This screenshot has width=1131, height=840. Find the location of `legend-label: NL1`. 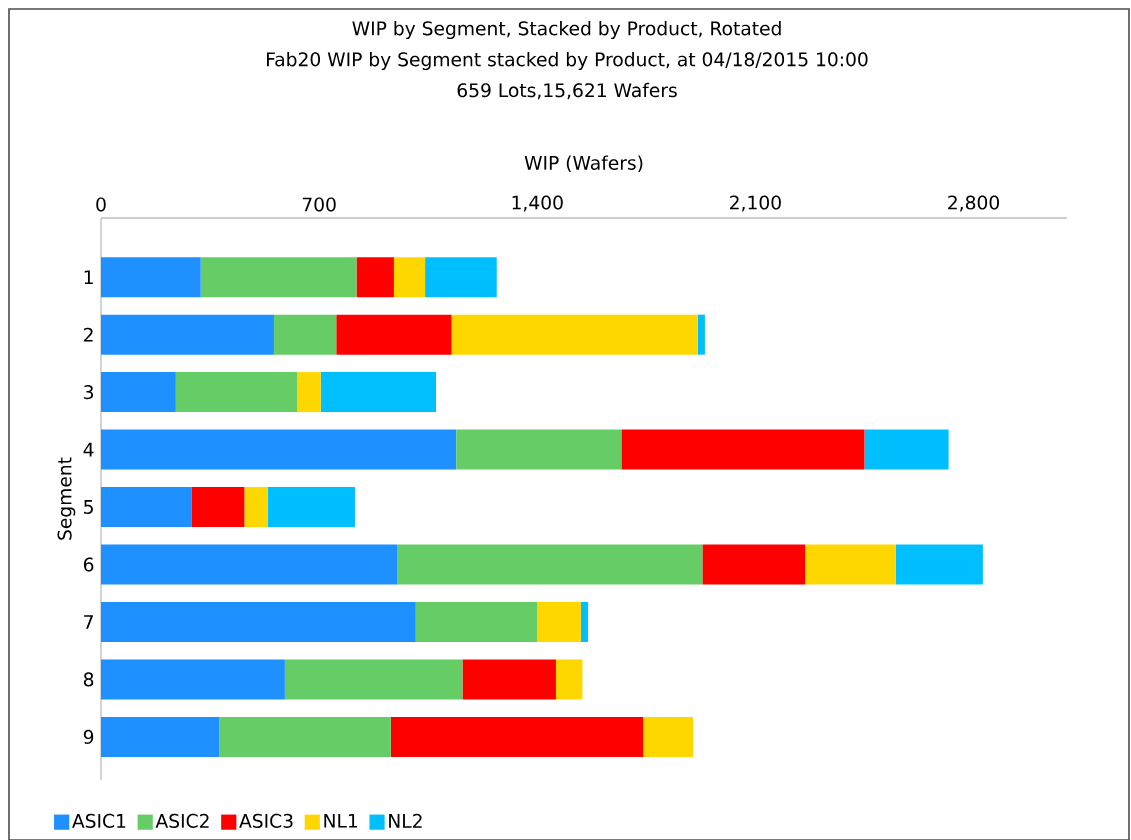

legend-label: NL1 is located at coordinates (341, 820).